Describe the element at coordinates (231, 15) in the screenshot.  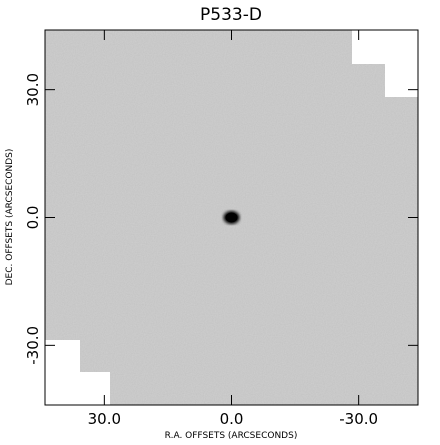
I see `chart-title: P533-D` at that location.